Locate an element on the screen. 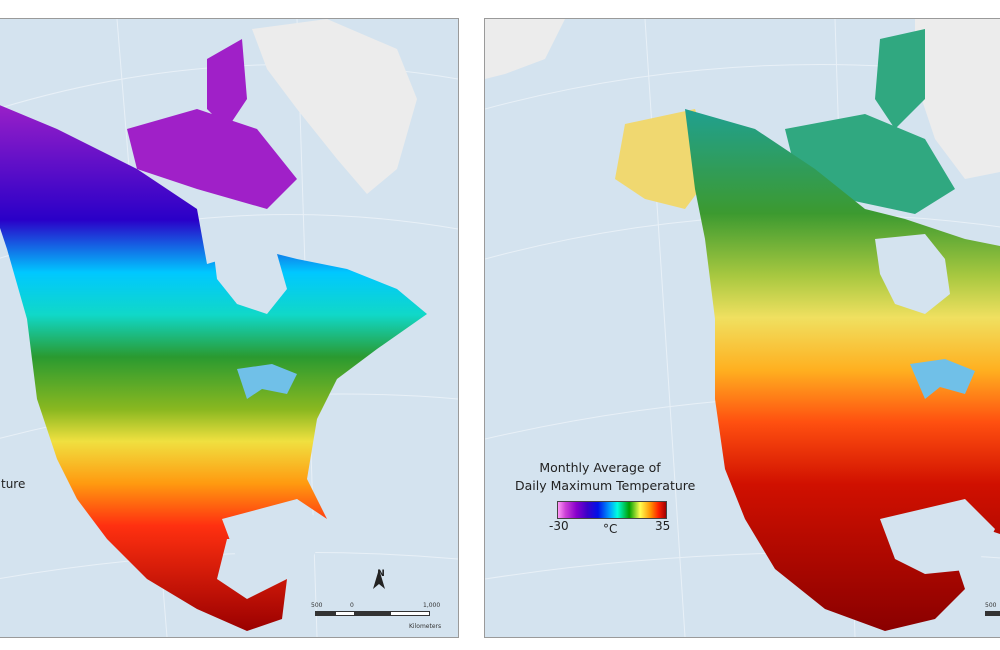 This screenshot has width=1000, height=650. legend-title-partial: ture is located at coordinates (13, 484).